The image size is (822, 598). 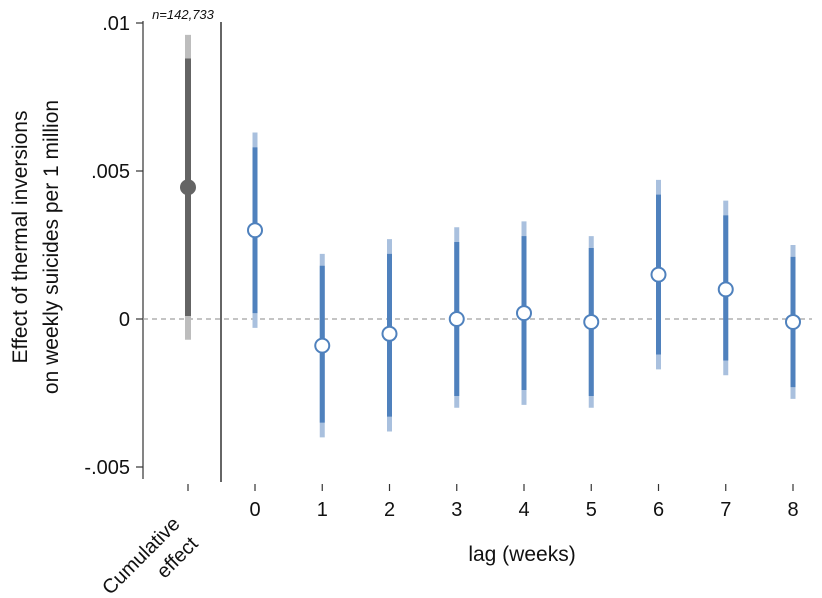 What do you see at coordinates (792, 510) in the screenshot?
I see `x-tick-label: 8` at bounding box center [792, 510].